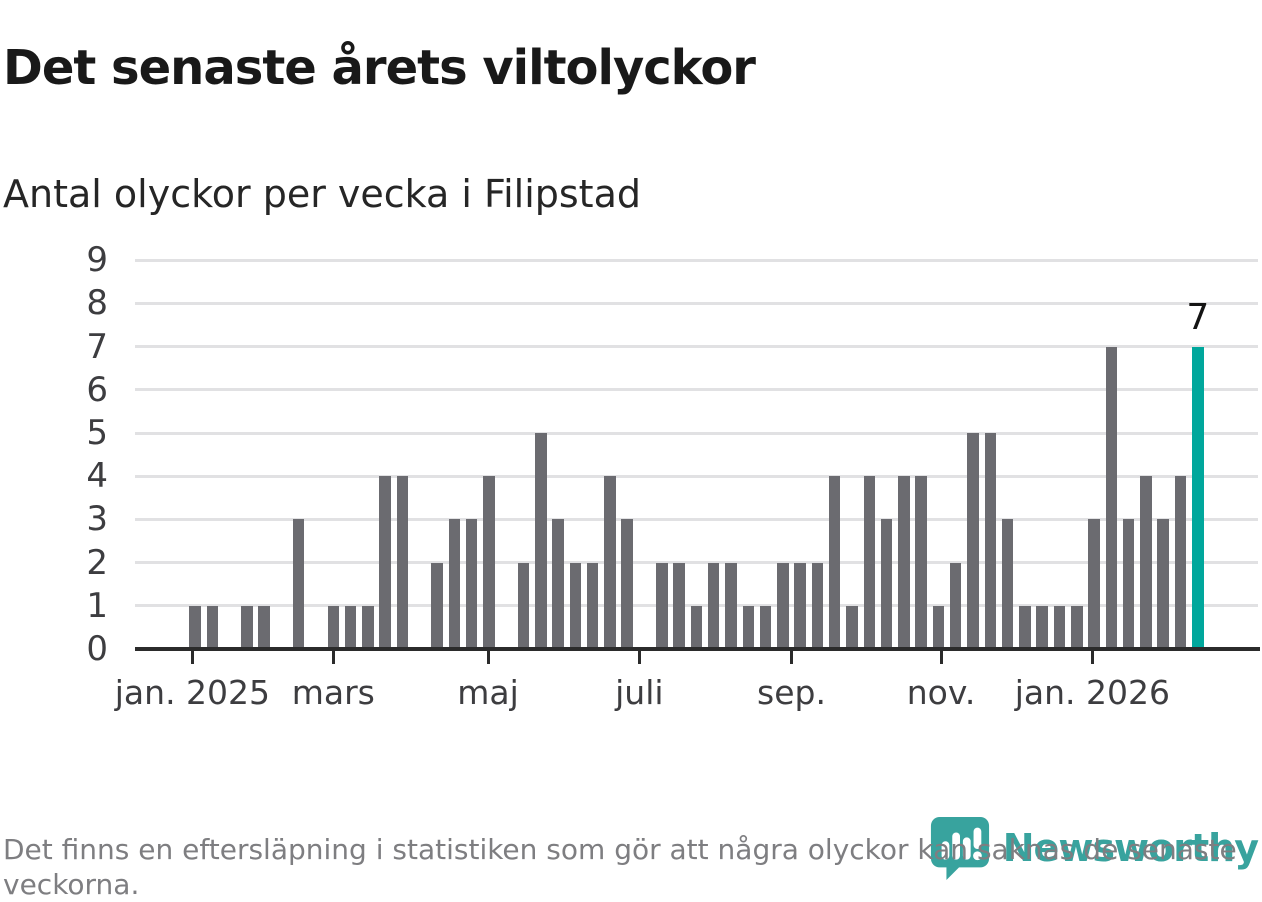 This screenshot has width=1262, height=902. I want to click on value-label: 7, so click(1198, 317).